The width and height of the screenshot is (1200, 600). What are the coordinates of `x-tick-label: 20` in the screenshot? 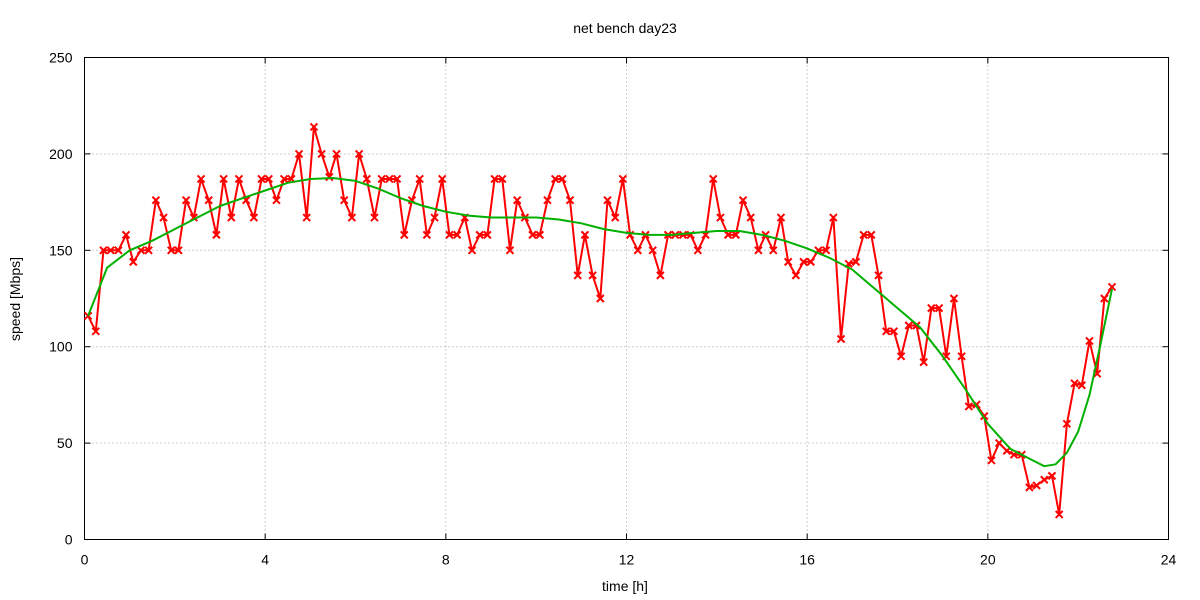 It's located at (988, 560).